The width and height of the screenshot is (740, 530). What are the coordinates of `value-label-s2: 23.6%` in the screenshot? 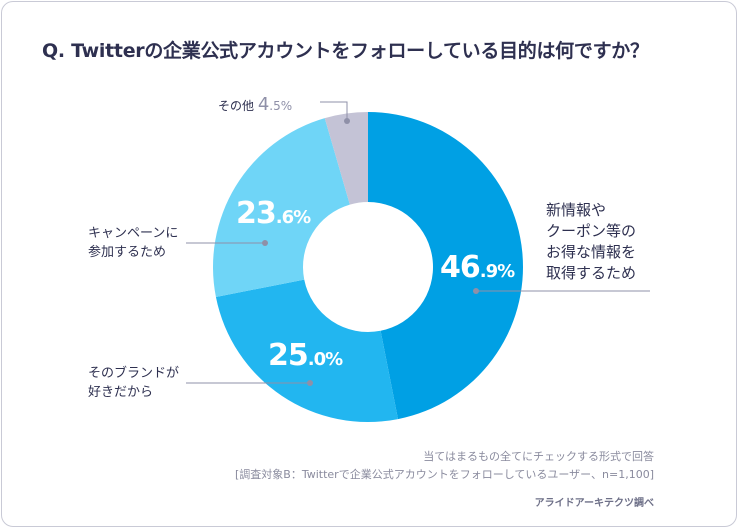 It's located at (273, 213).